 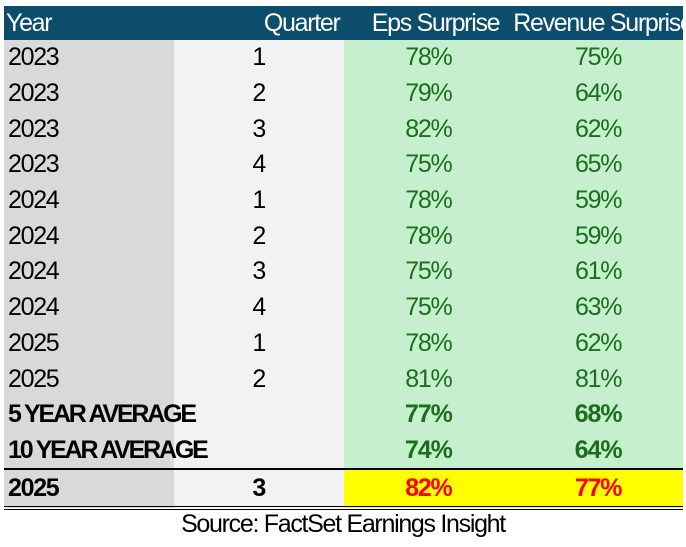 I want to click on table-row: 2024 2 78% 59%, so click(x=343, y=236).